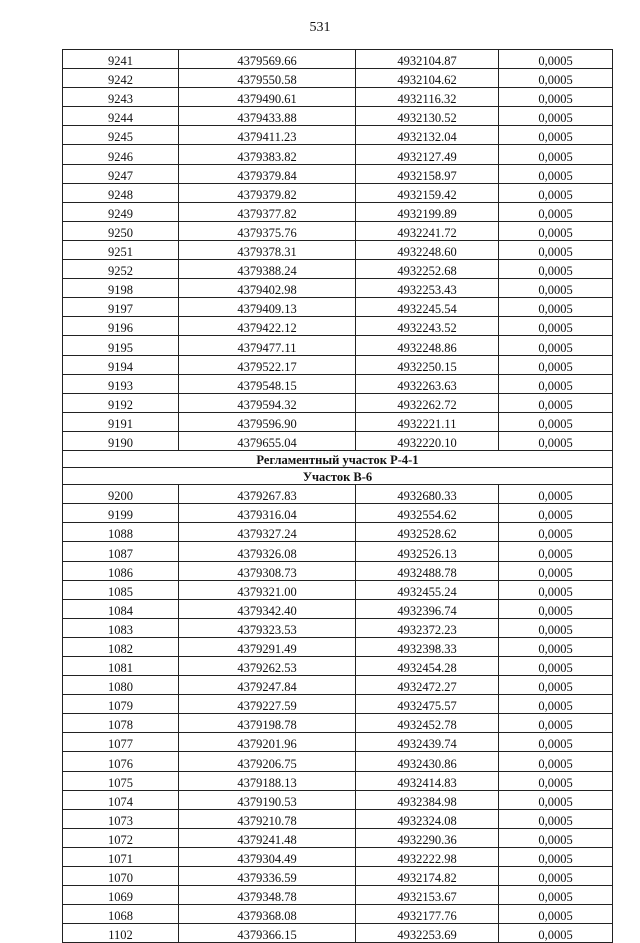  I want to click on table-row: 9200 4379267.83 4932680.33 0,0005, so click(337, 494).